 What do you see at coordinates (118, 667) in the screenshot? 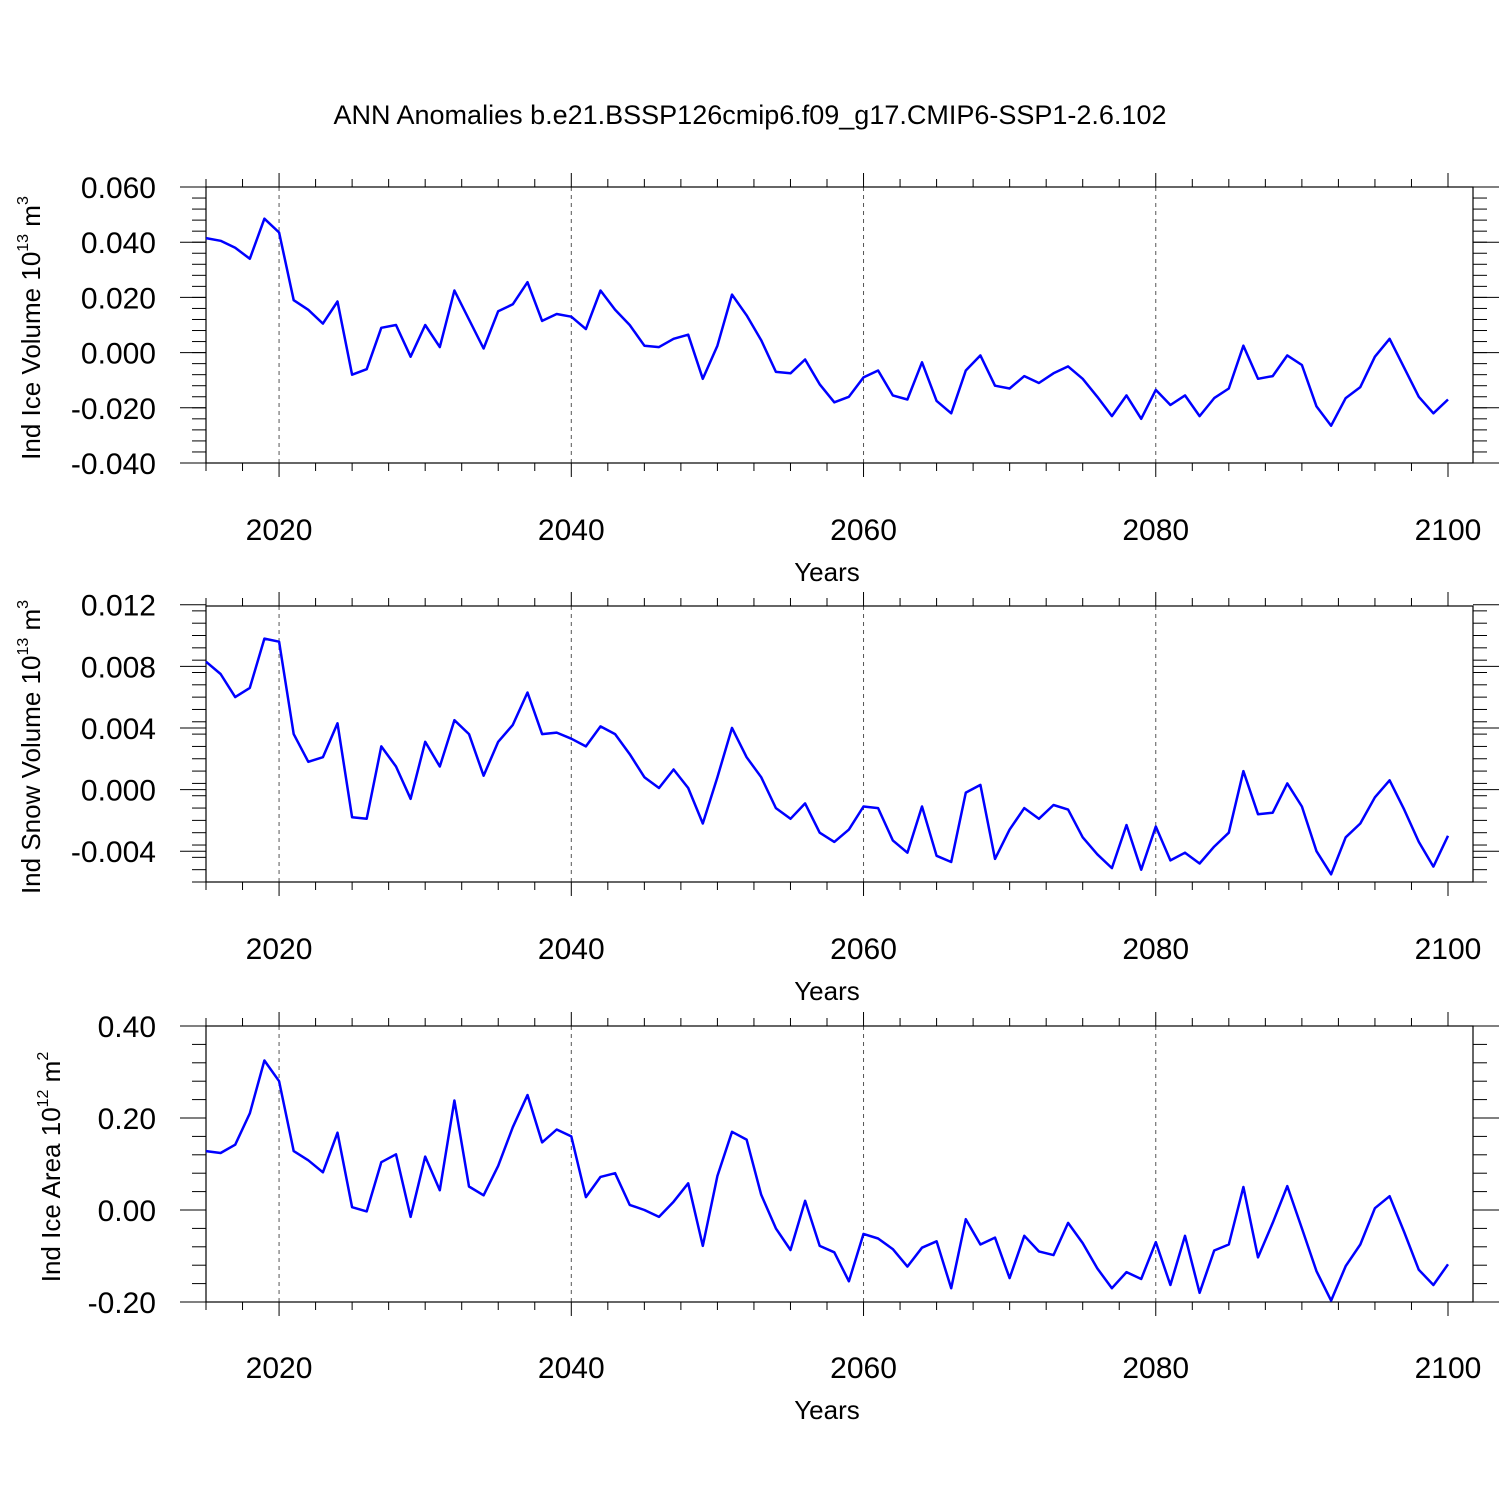
I see `y-tick-label: 0.008` at bounding box center [118, 667].